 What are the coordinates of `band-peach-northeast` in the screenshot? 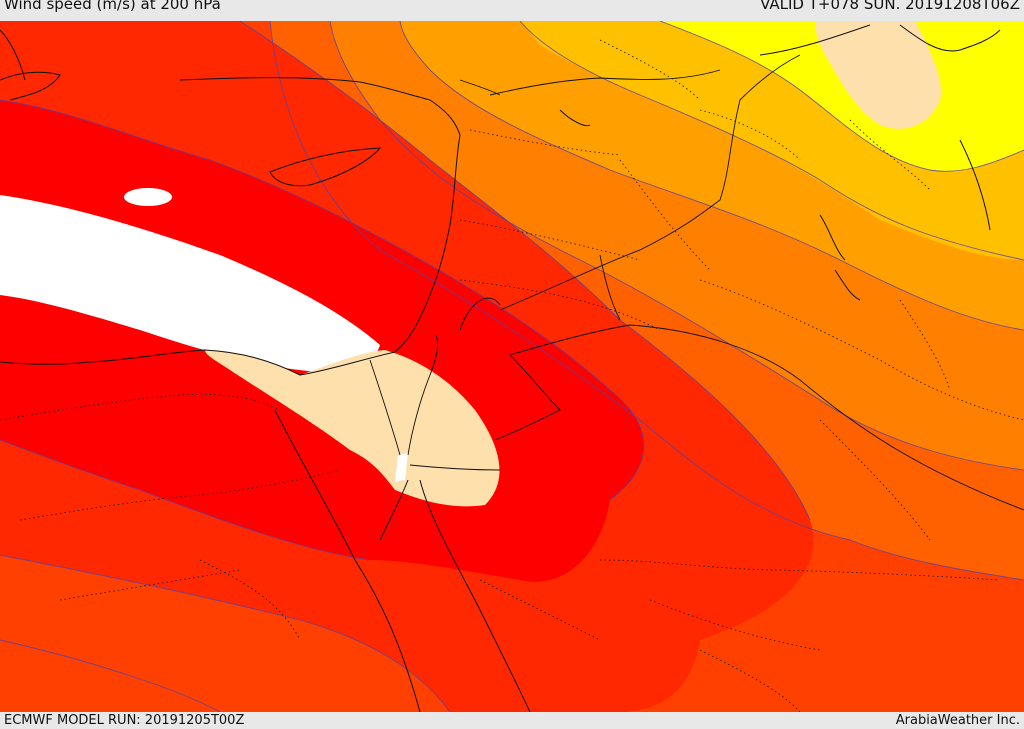 It's located at (878, 75).